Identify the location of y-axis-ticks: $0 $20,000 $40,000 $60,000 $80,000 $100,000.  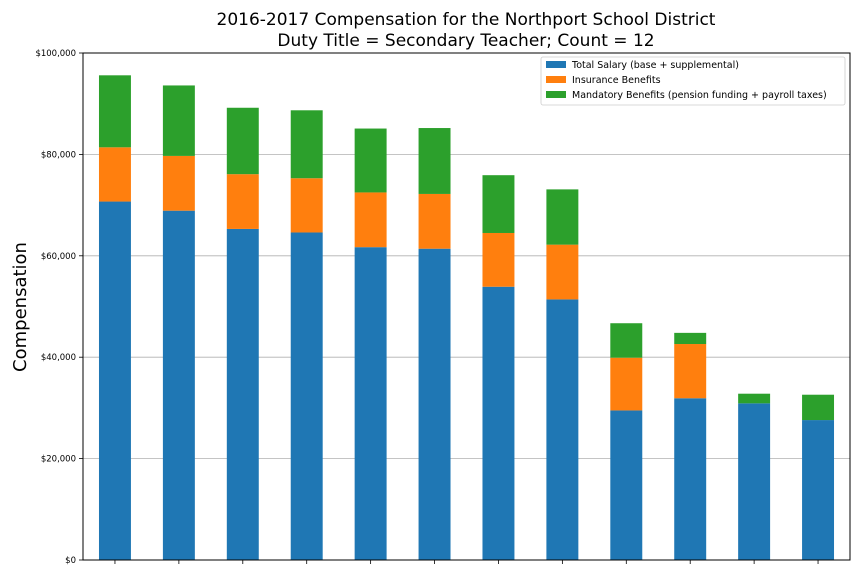
(59, 307).